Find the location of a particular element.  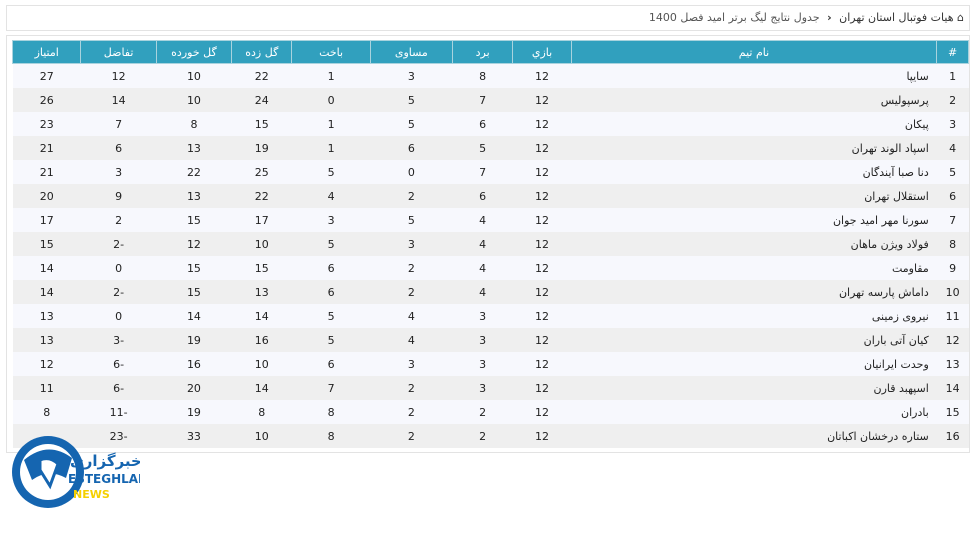

table-cell: 11 is located at coordinates (46, 388).